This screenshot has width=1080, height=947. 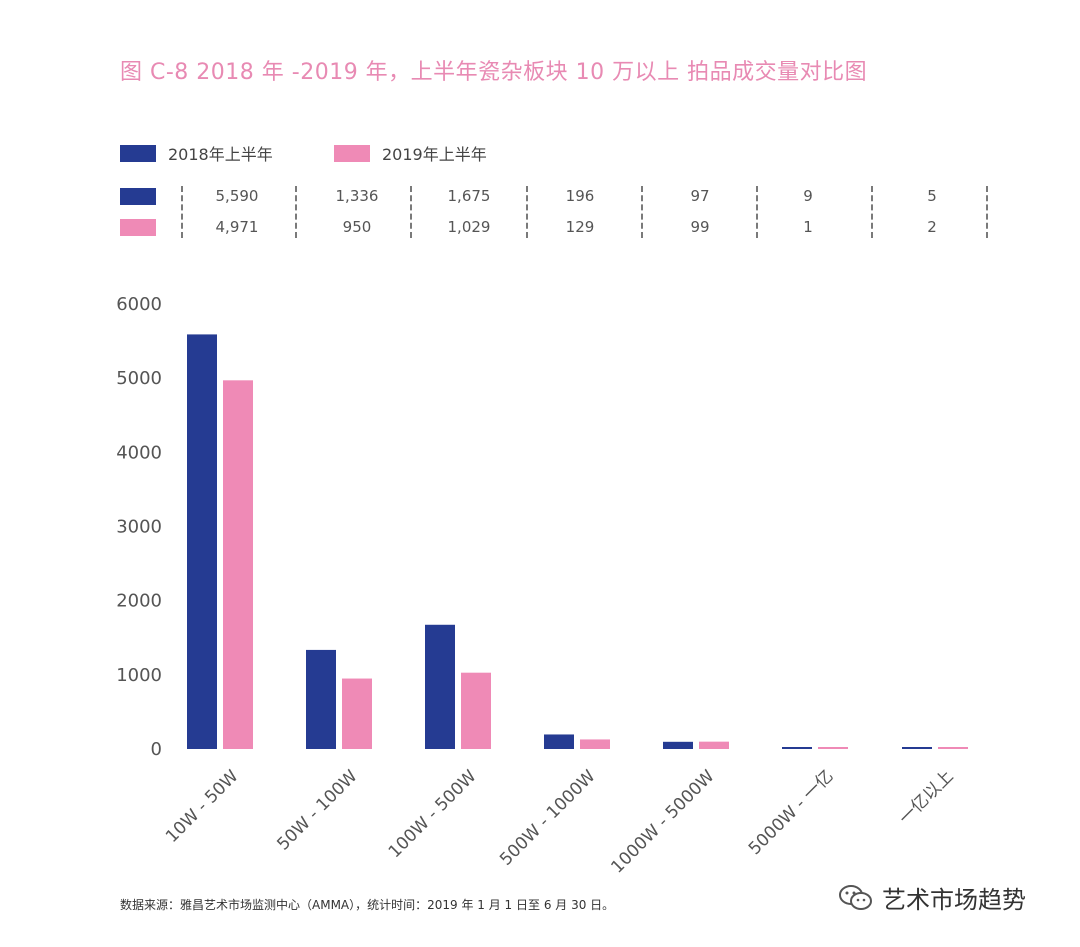 I want to click on x-tick-label: 一亿以上, so click(x=926, y=797).